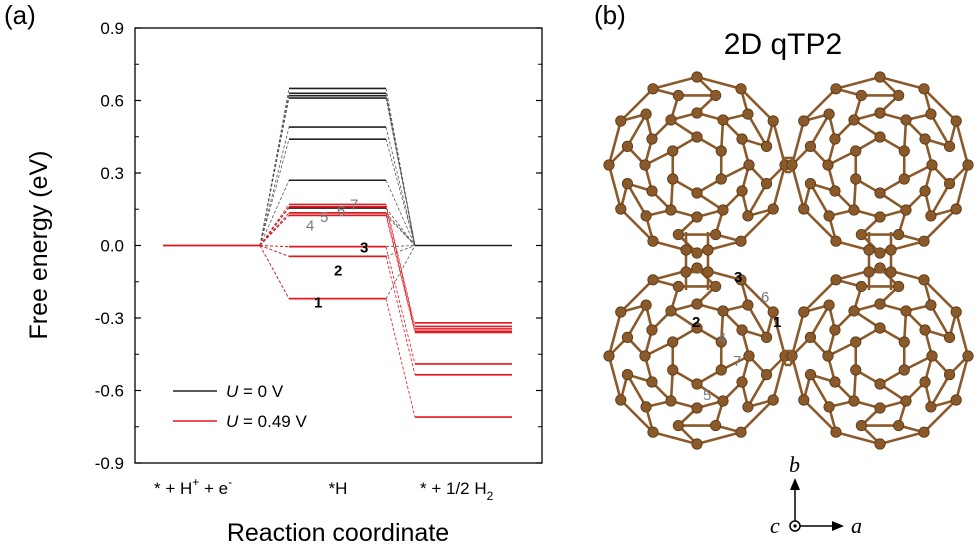 This screenshot has height=550, width=980. What do you see at coordinates (777, 322) in the screenshot?
I see `structure-site-label-1: 1` at bounding box center [777, 322].